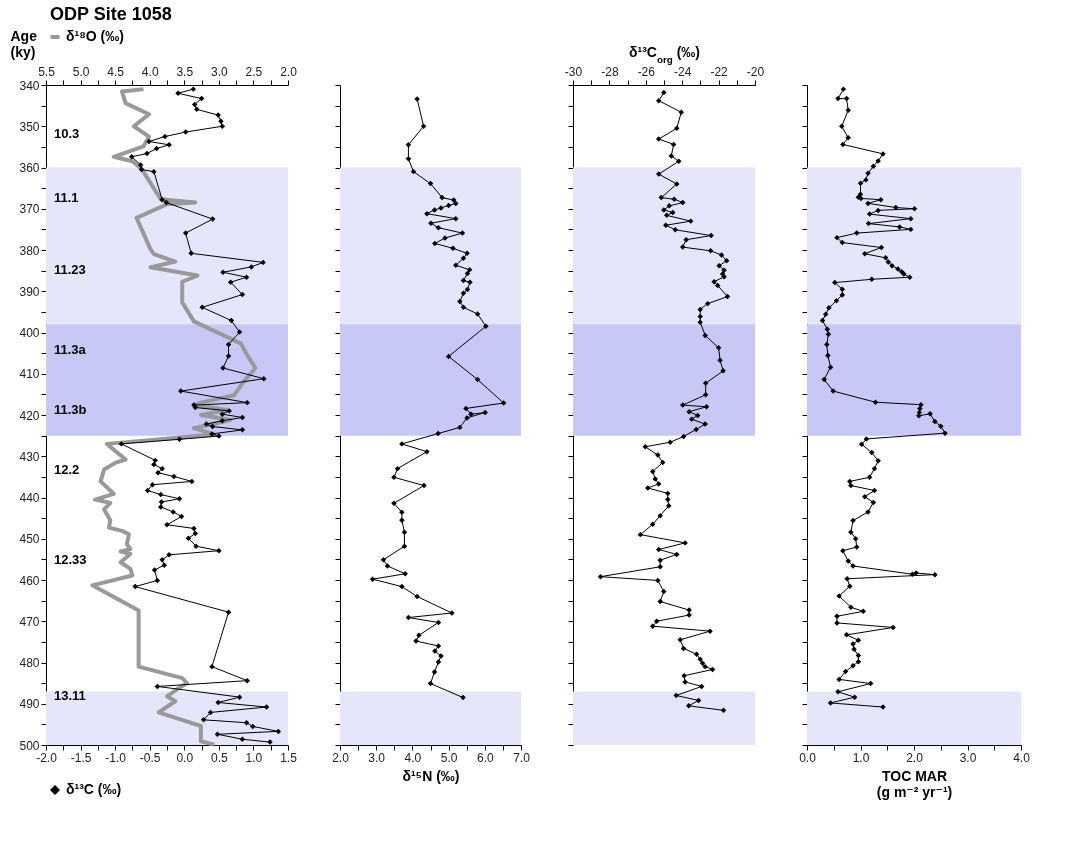 The height and width of the screenshot is (854, 1073). I want to click on x-axis-title: TOC MAR (g m⁻² yr⁻¹), so click(914, 783).